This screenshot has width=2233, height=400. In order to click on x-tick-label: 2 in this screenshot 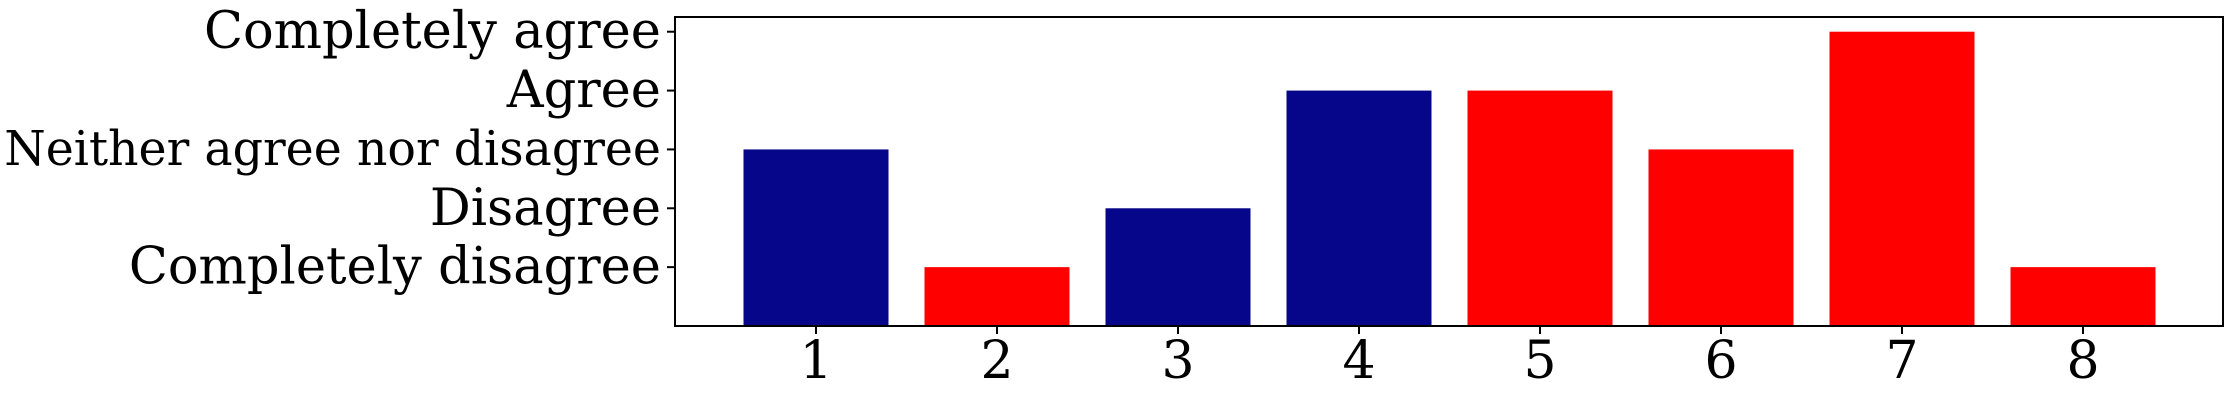, I will do `click(996, 361)`.